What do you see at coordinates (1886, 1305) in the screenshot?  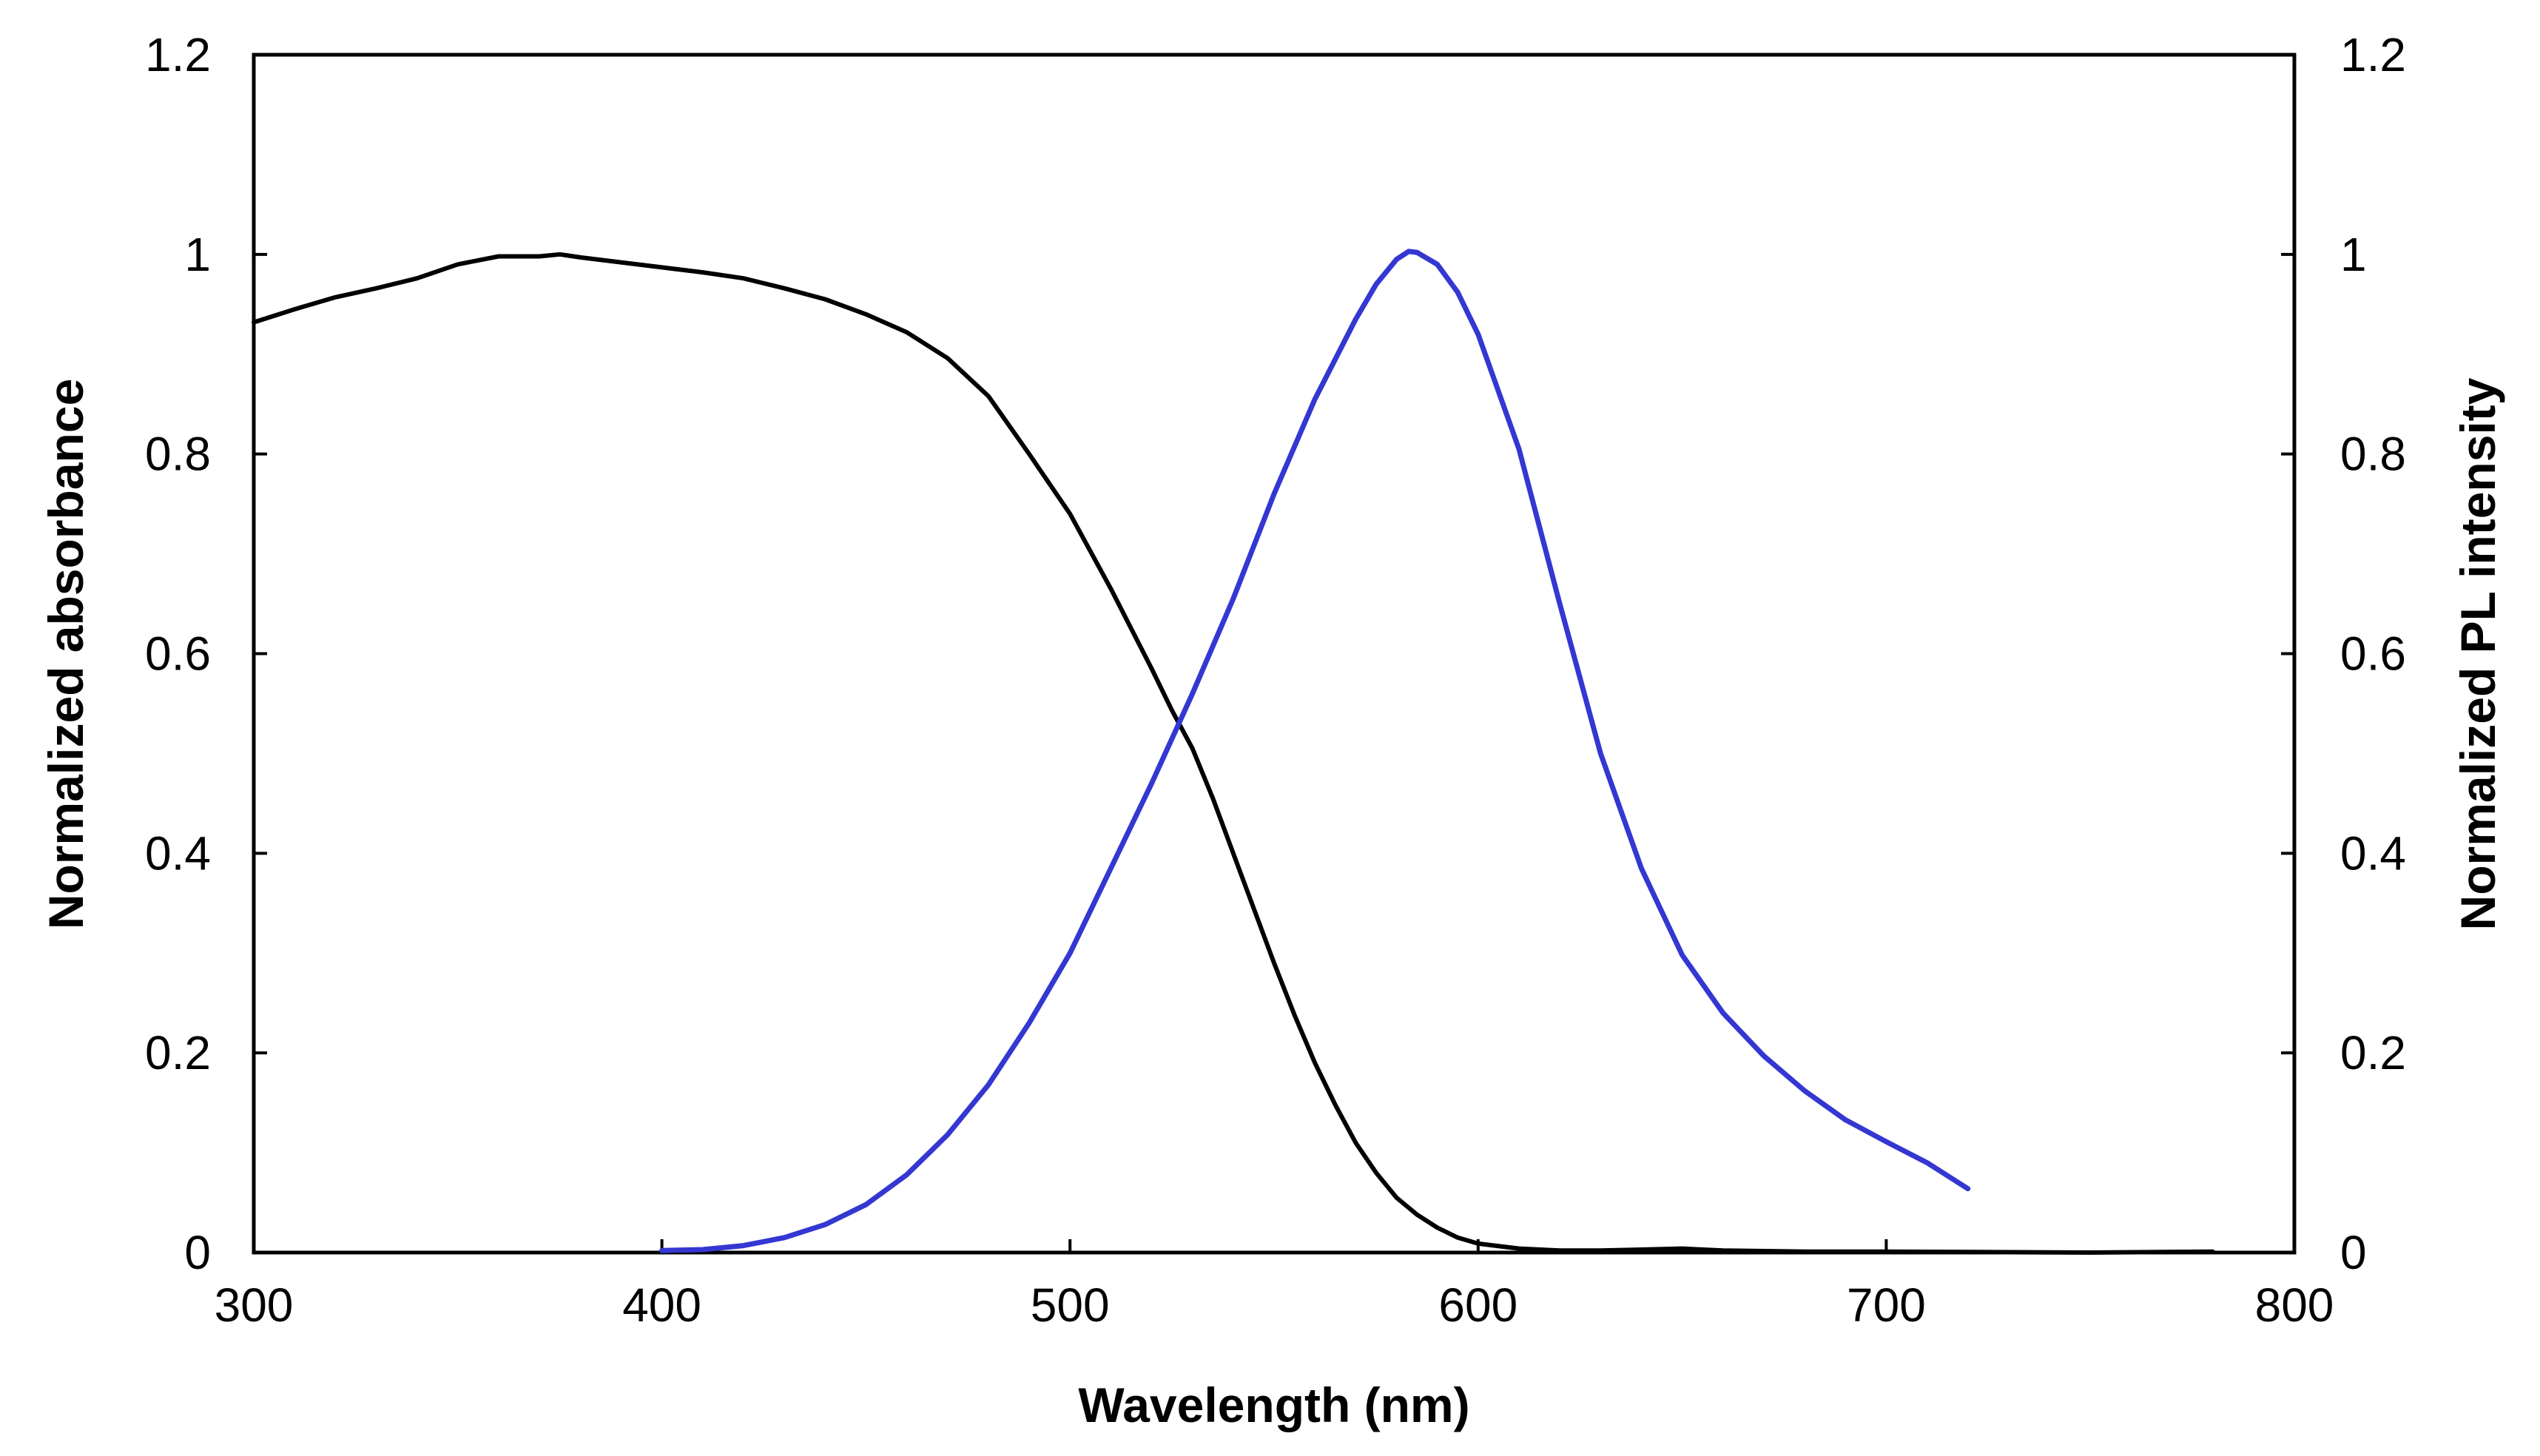 I see `x-tick-label: 700` at bounding box center [1886, 1305].